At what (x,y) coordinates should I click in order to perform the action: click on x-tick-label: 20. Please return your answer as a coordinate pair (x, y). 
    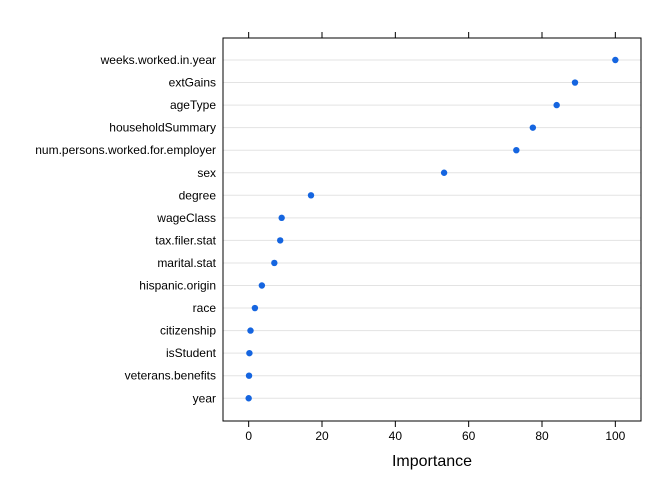
    Looking at the image, I should click on (322, 436).